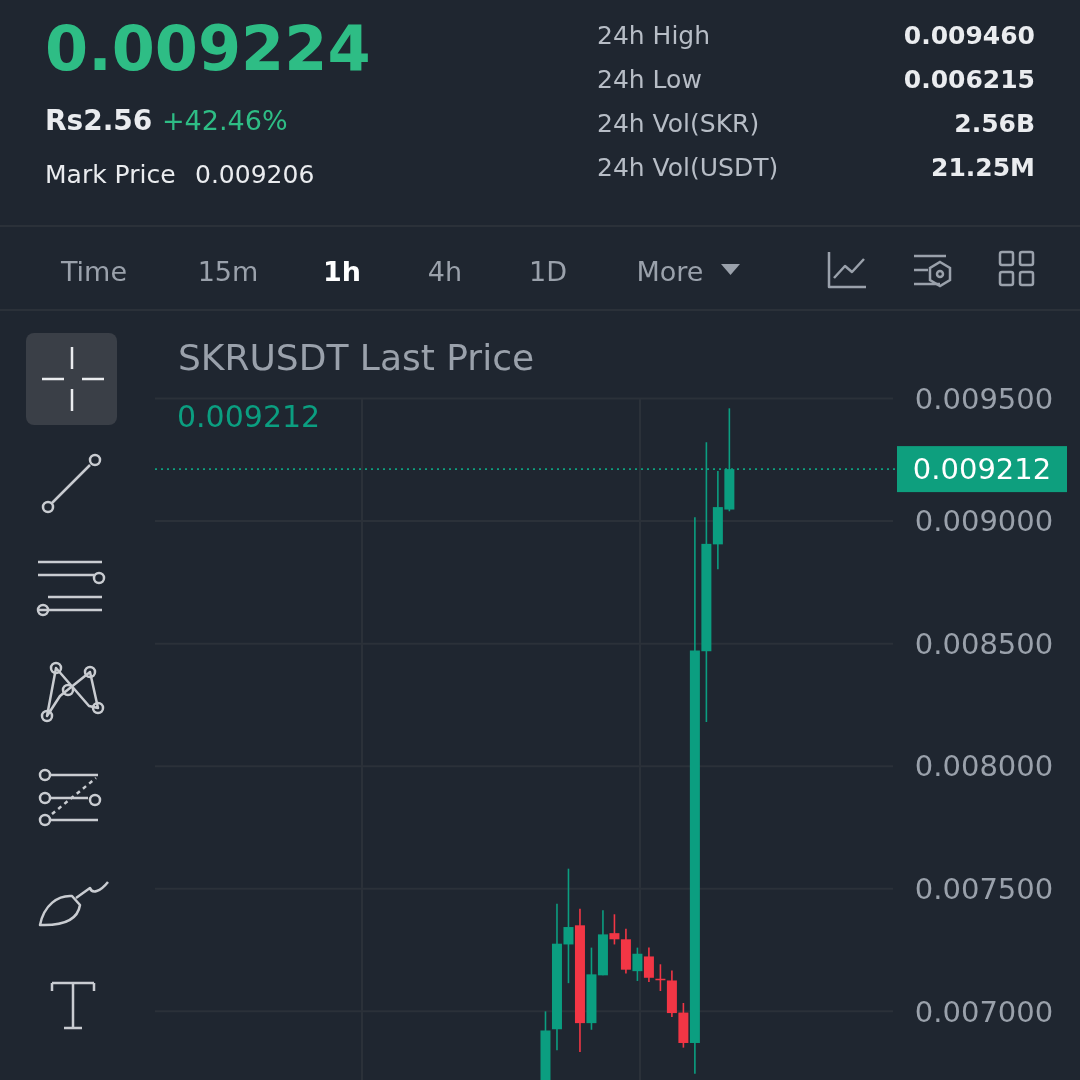  Describe the element at coordinates (984, 888) in the screenshot. I see `y-tick-label: 0.007500` at that location.